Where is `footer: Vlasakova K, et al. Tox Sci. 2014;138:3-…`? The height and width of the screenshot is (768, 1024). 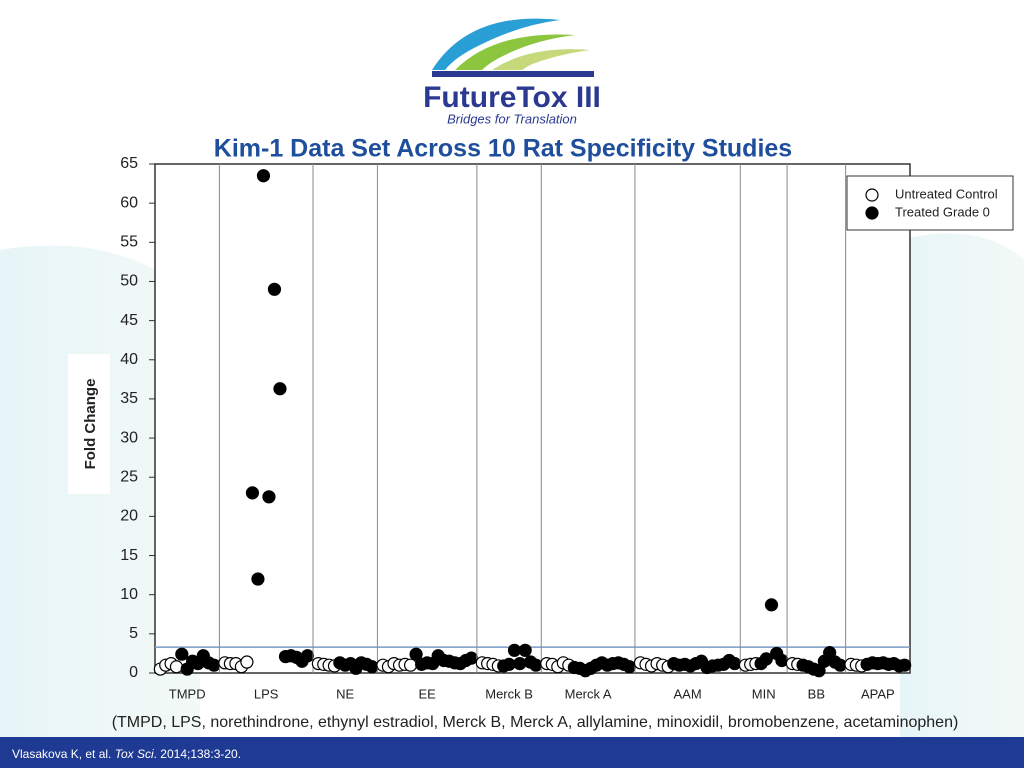
footer: Vlasakova K, et al. Tox Sci. 2014;138:3-… is located at coordinates (126, 754).